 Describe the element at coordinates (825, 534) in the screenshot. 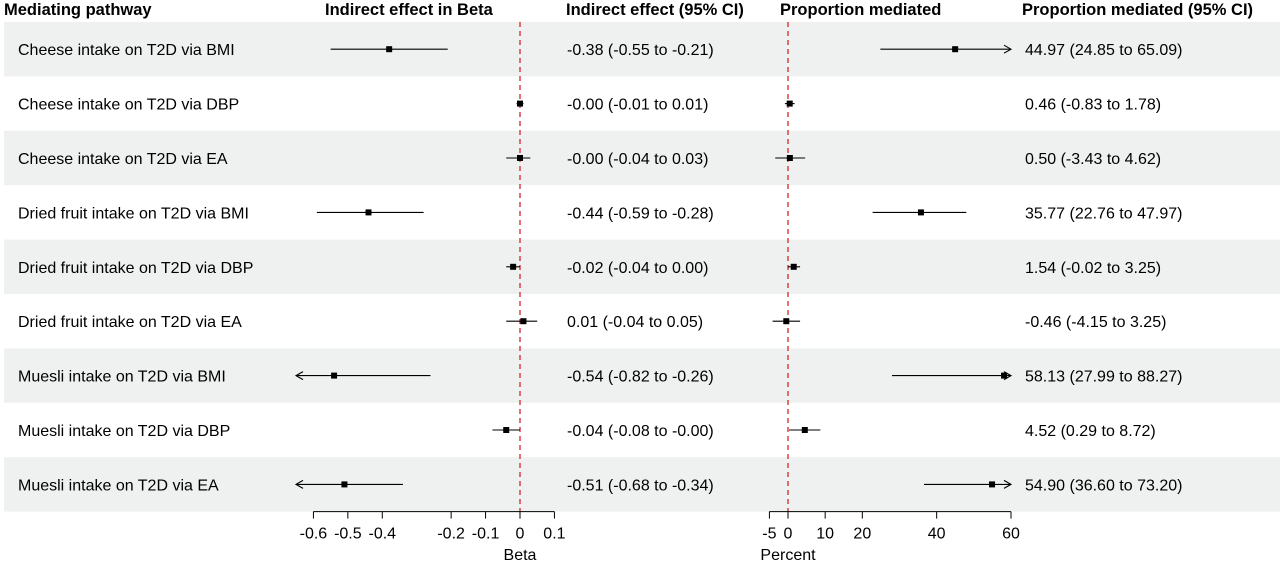

I see `x-tick-label: 10` at that location.